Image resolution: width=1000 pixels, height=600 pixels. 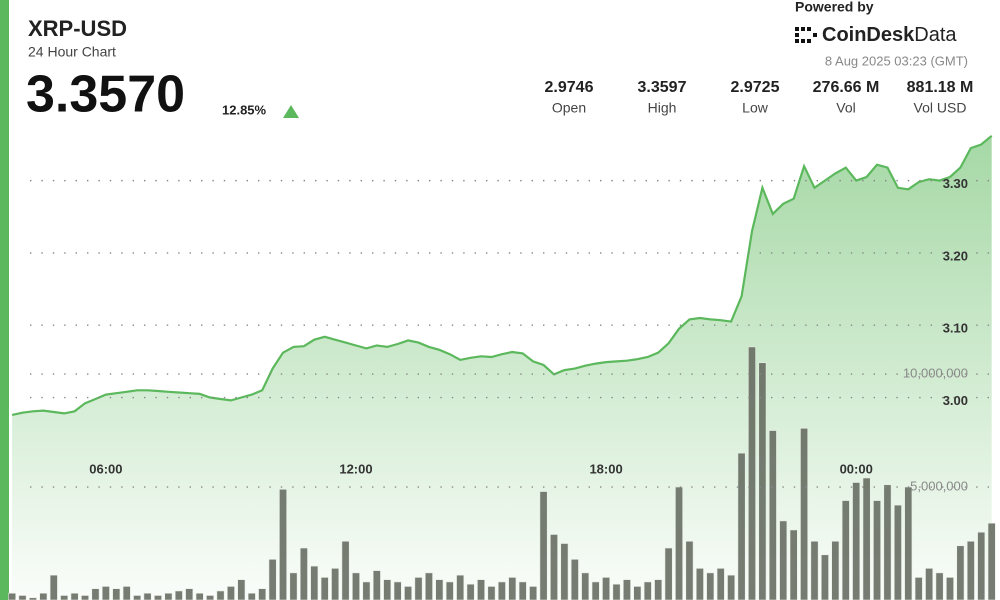 I want to click on y-tick-label: 3.00, so click(x=955, y=400).